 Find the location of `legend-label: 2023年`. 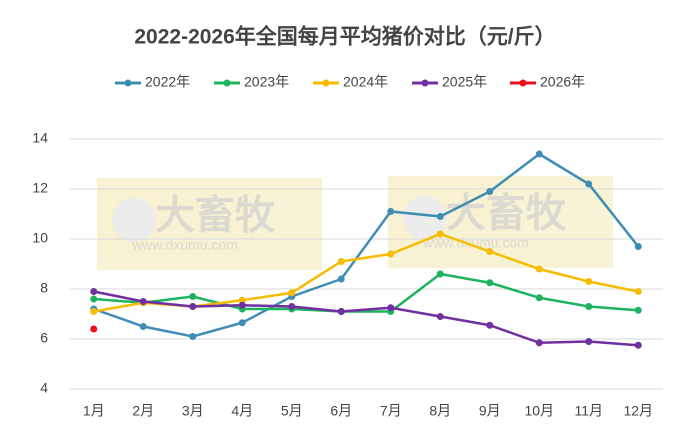

legend-label: 2023年 is located at coordinates (266, 82).